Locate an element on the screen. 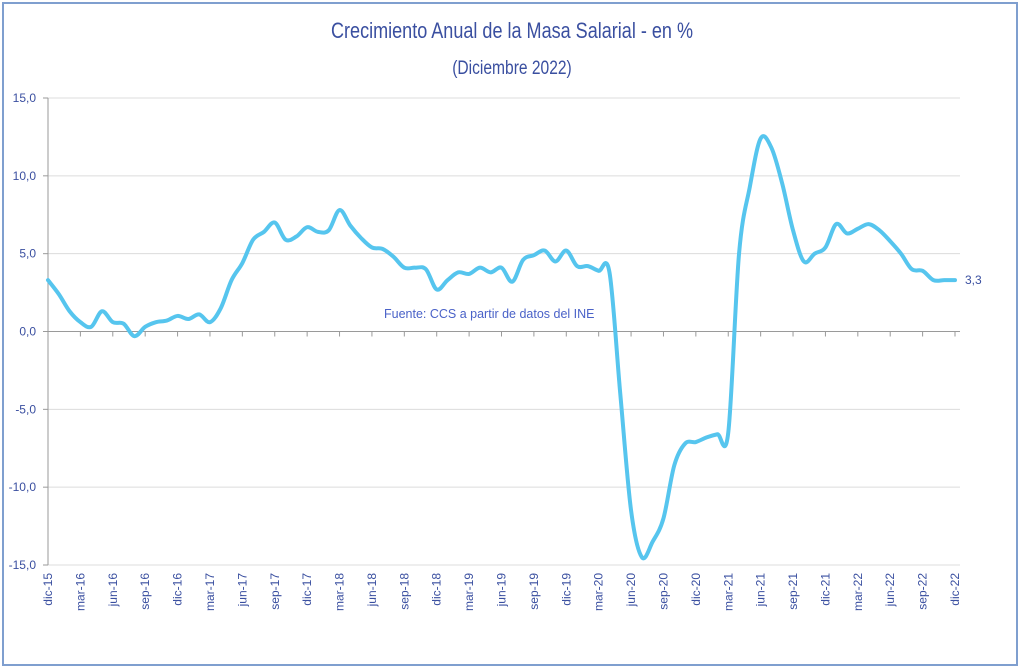 The height and width of the screenshot is (671, 1024). y-tick-label: -10,0 is located at coordinates (23, 487).